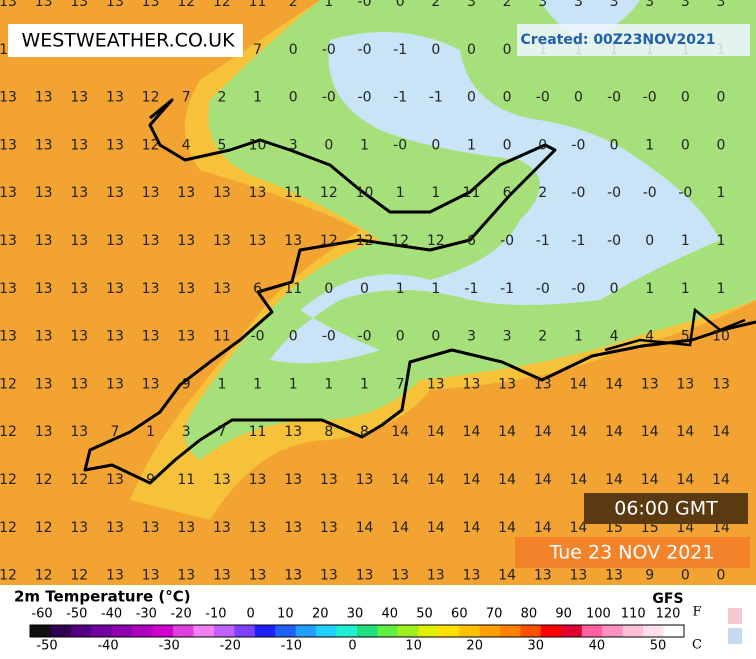 The height and width of the screenshot is (659, 756). I want to click on c-label: -20, so click(230, 646).